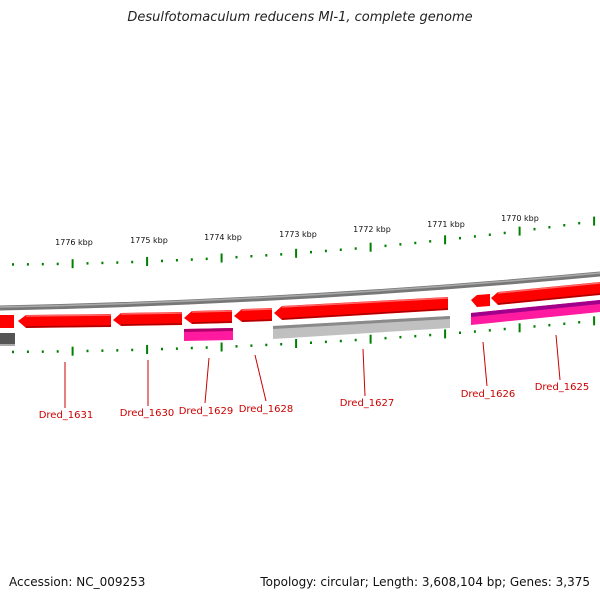 The image size is (600, 600). I want to click on label-leaders, so click(312, 371).